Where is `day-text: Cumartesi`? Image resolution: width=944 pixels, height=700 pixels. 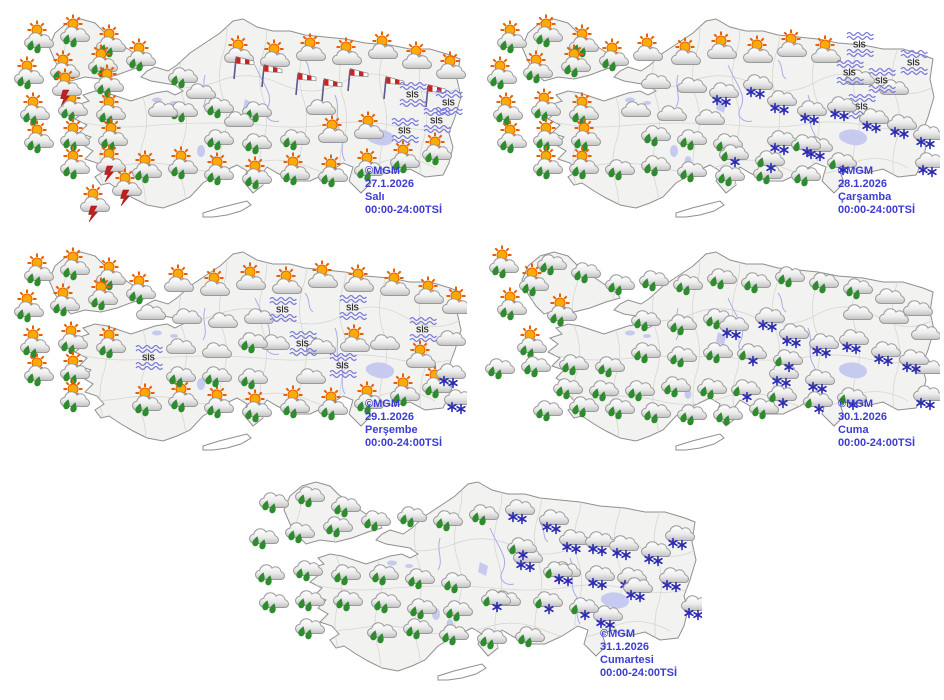
day-text: Cumartesi is located at coordinates (627, 660).